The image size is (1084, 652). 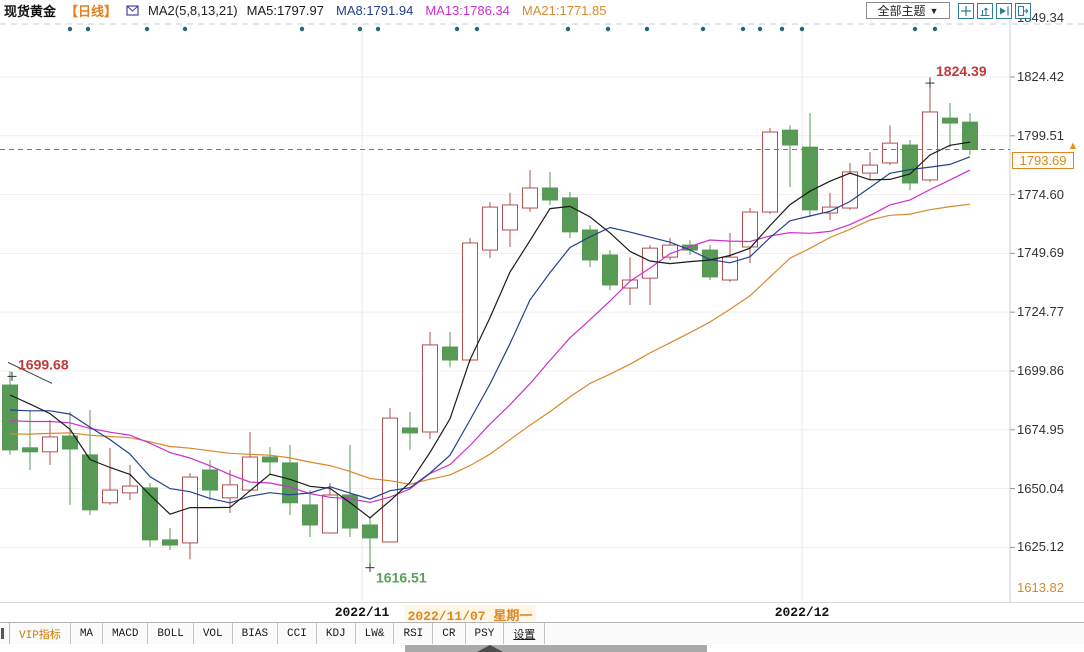 What do you see at coordinates (256, 633) in the screenshot?
I see `indicator-tab: BIAS` at bounding box center [256, 633].